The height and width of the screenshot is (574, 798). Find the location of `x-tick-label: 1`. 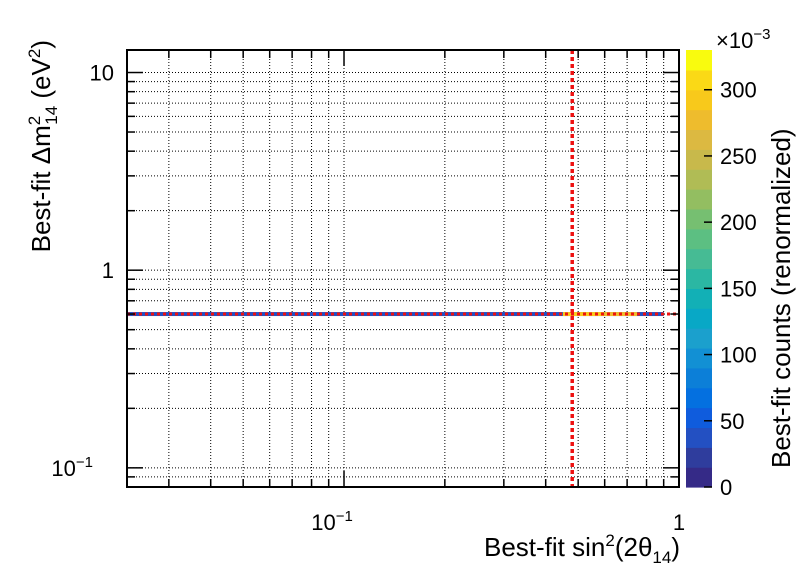

x-tick-label: 1 is located at coordinates (679, 522).